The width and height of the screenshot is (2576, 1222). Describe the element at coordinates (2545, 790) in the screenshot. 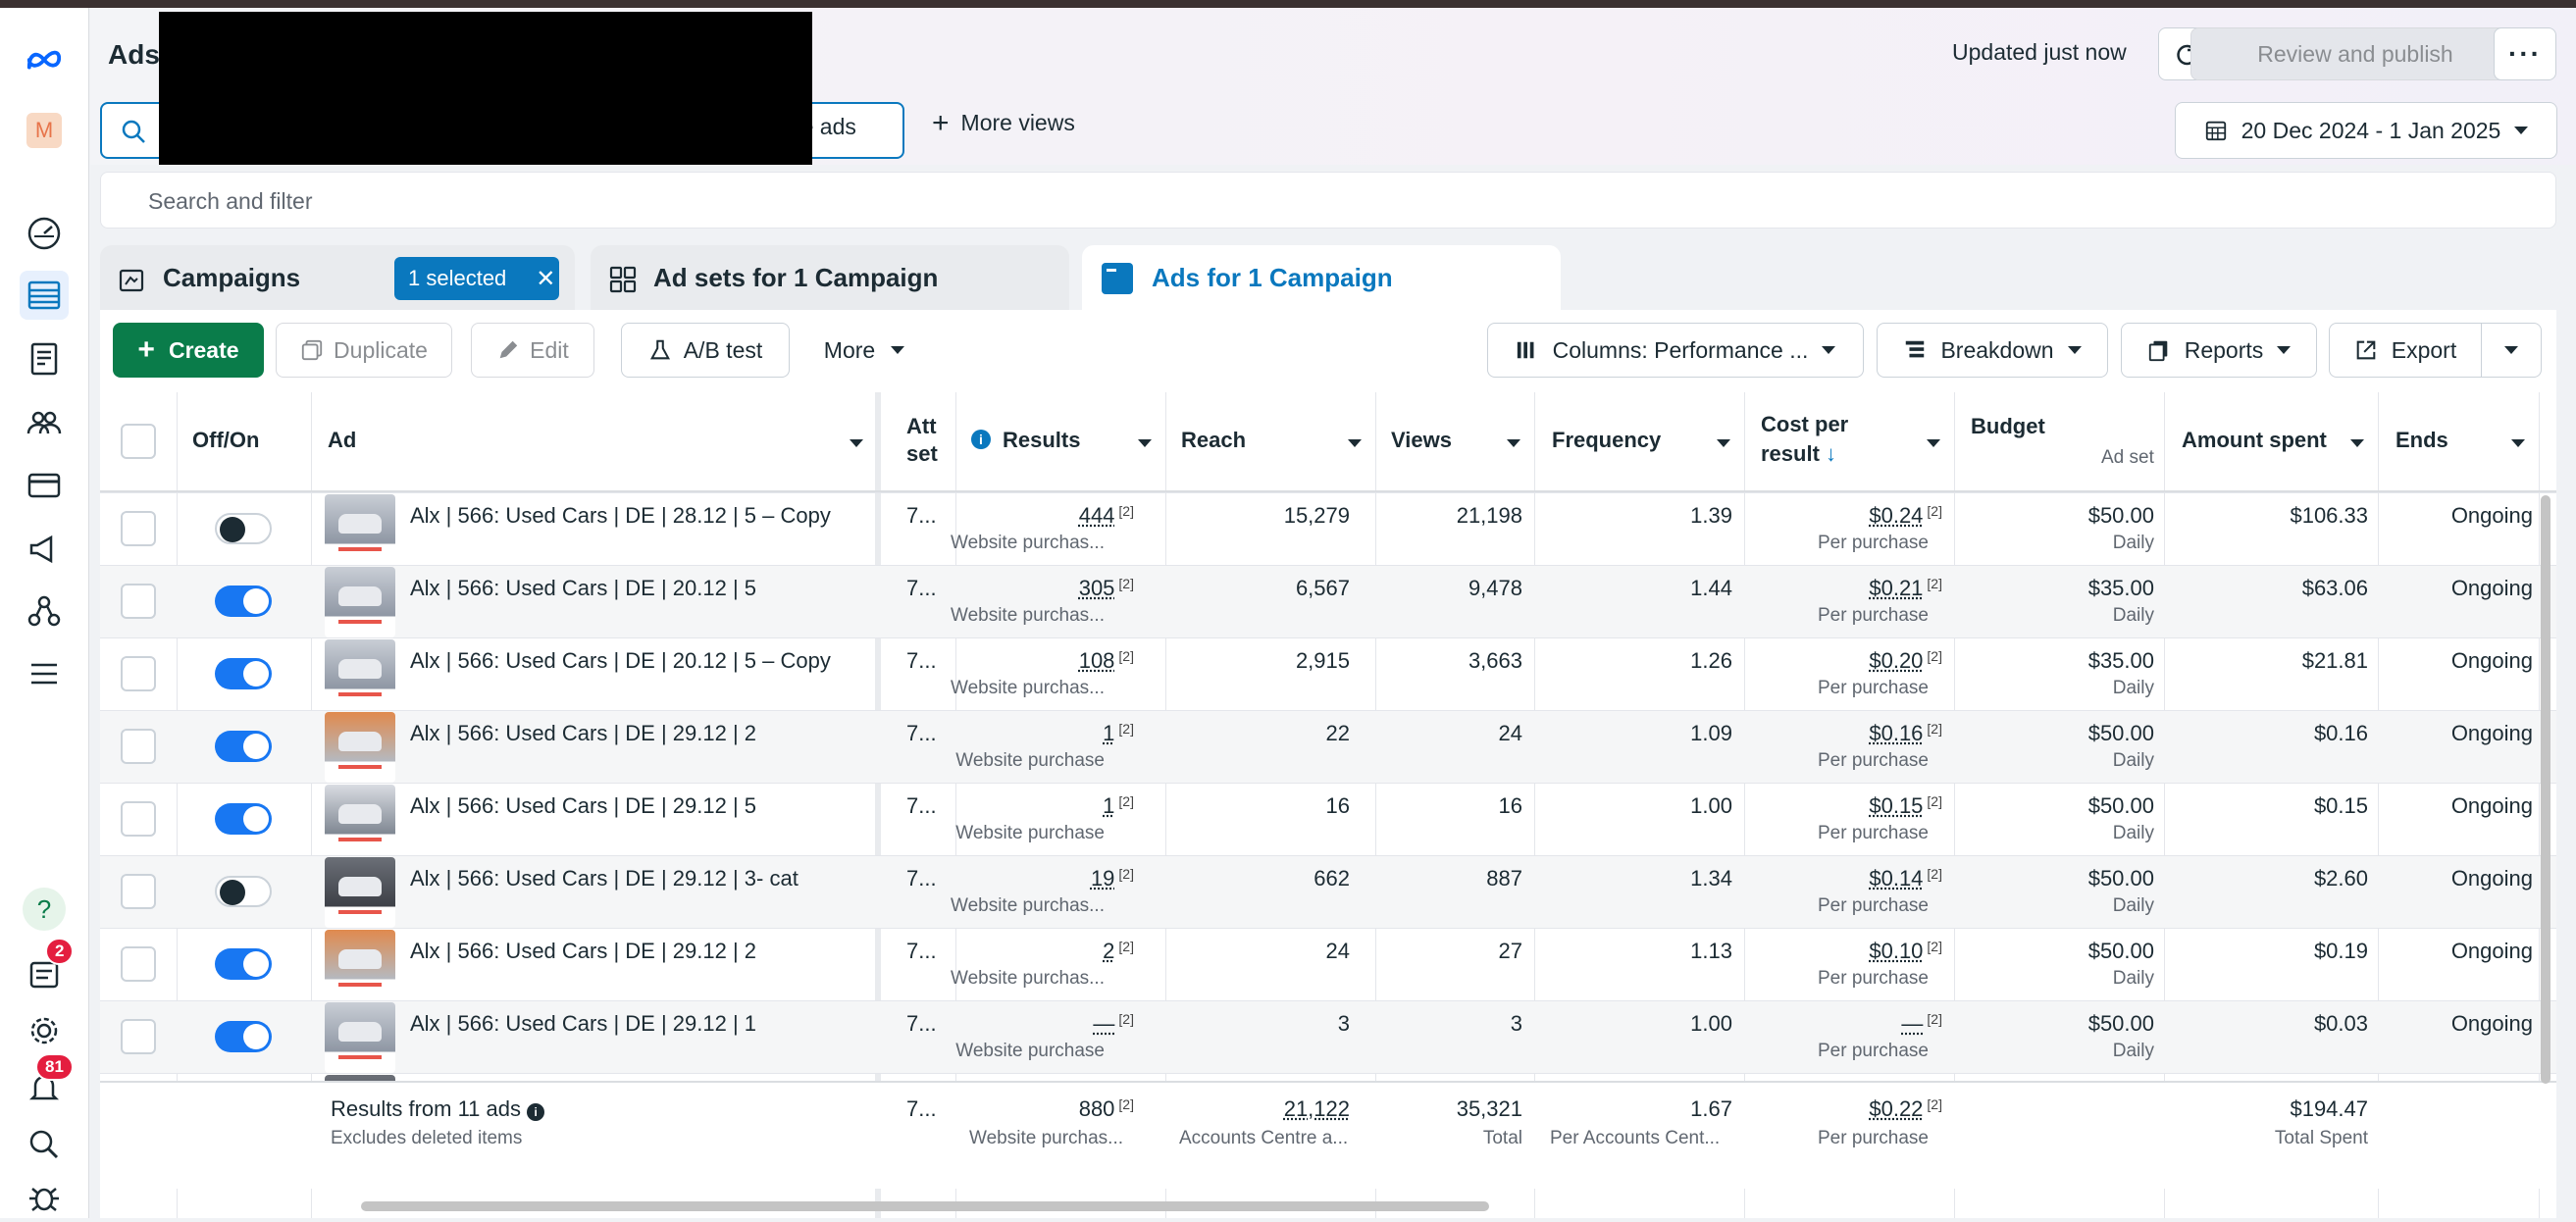

I see `vertical-scrollbar` at that location.